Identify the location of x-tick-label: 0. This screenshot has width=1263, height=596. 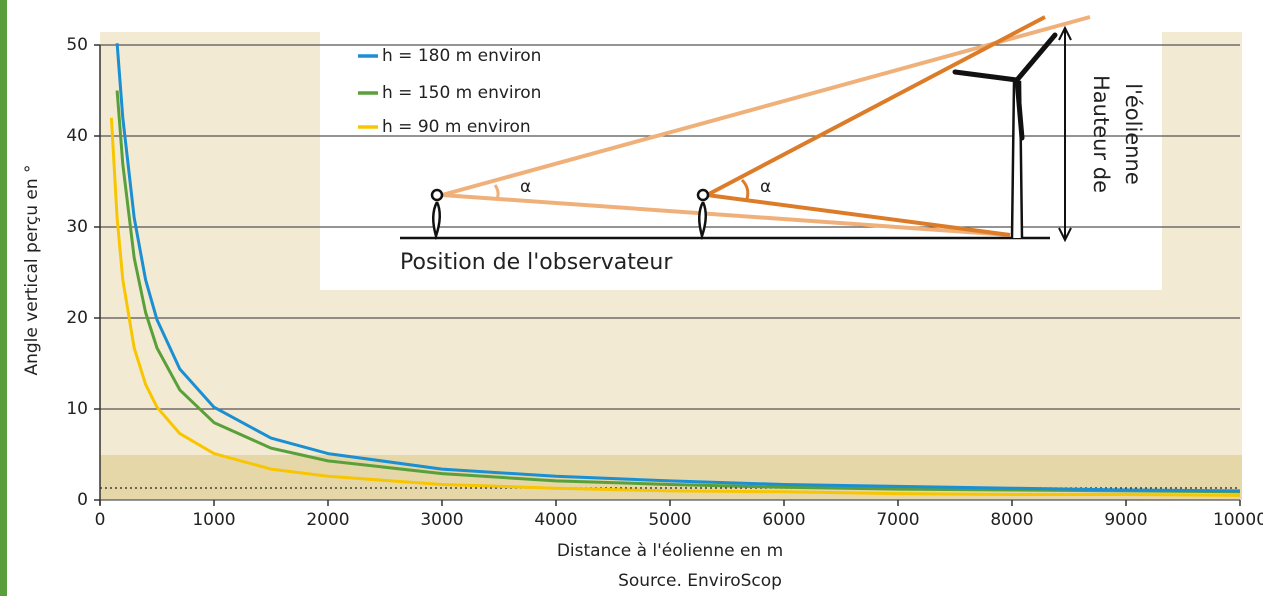
(100, 520).